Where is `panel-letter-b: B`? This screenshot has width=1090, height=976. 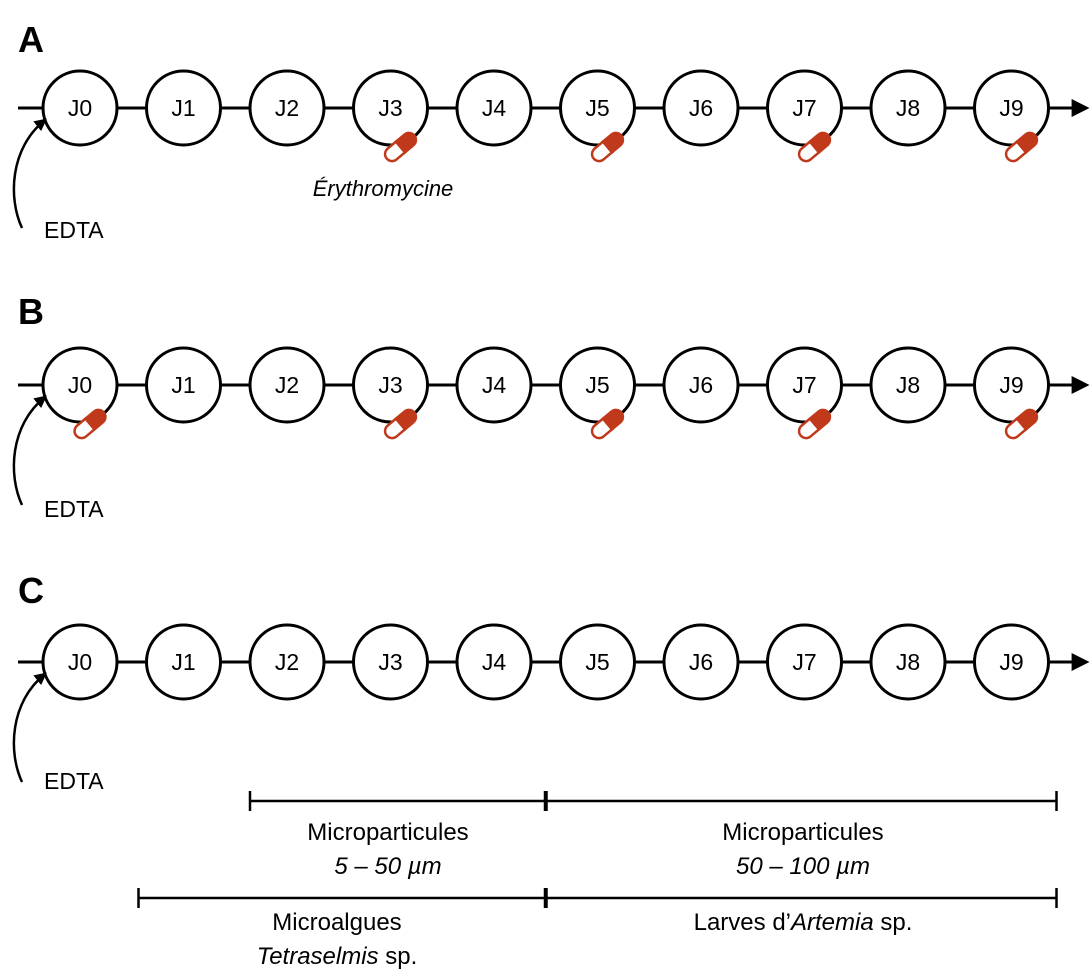 panel-letter-b: B is located at coordinates (31, 311).